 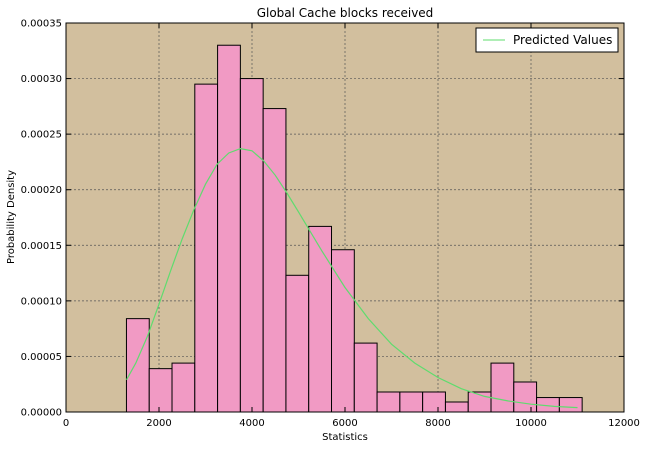 I want to click on x-tick-label: 10000, so click(x=531, y=423).